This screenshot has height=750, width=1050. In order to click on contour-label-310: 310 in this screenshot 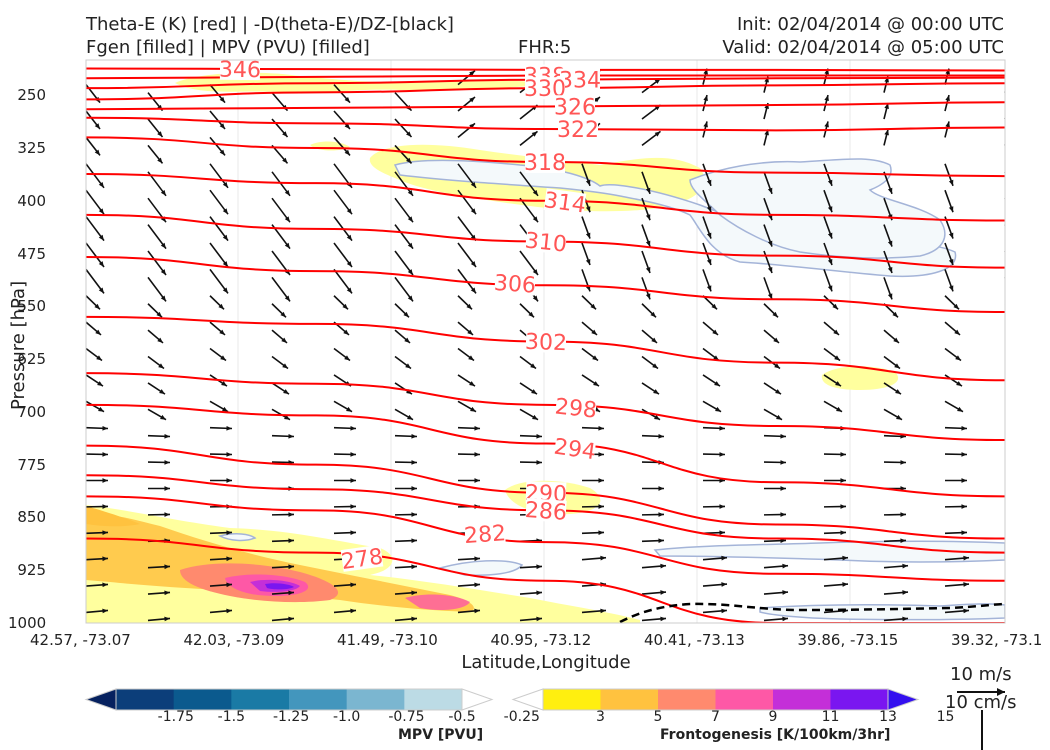, I will do `click(546, 242)`.